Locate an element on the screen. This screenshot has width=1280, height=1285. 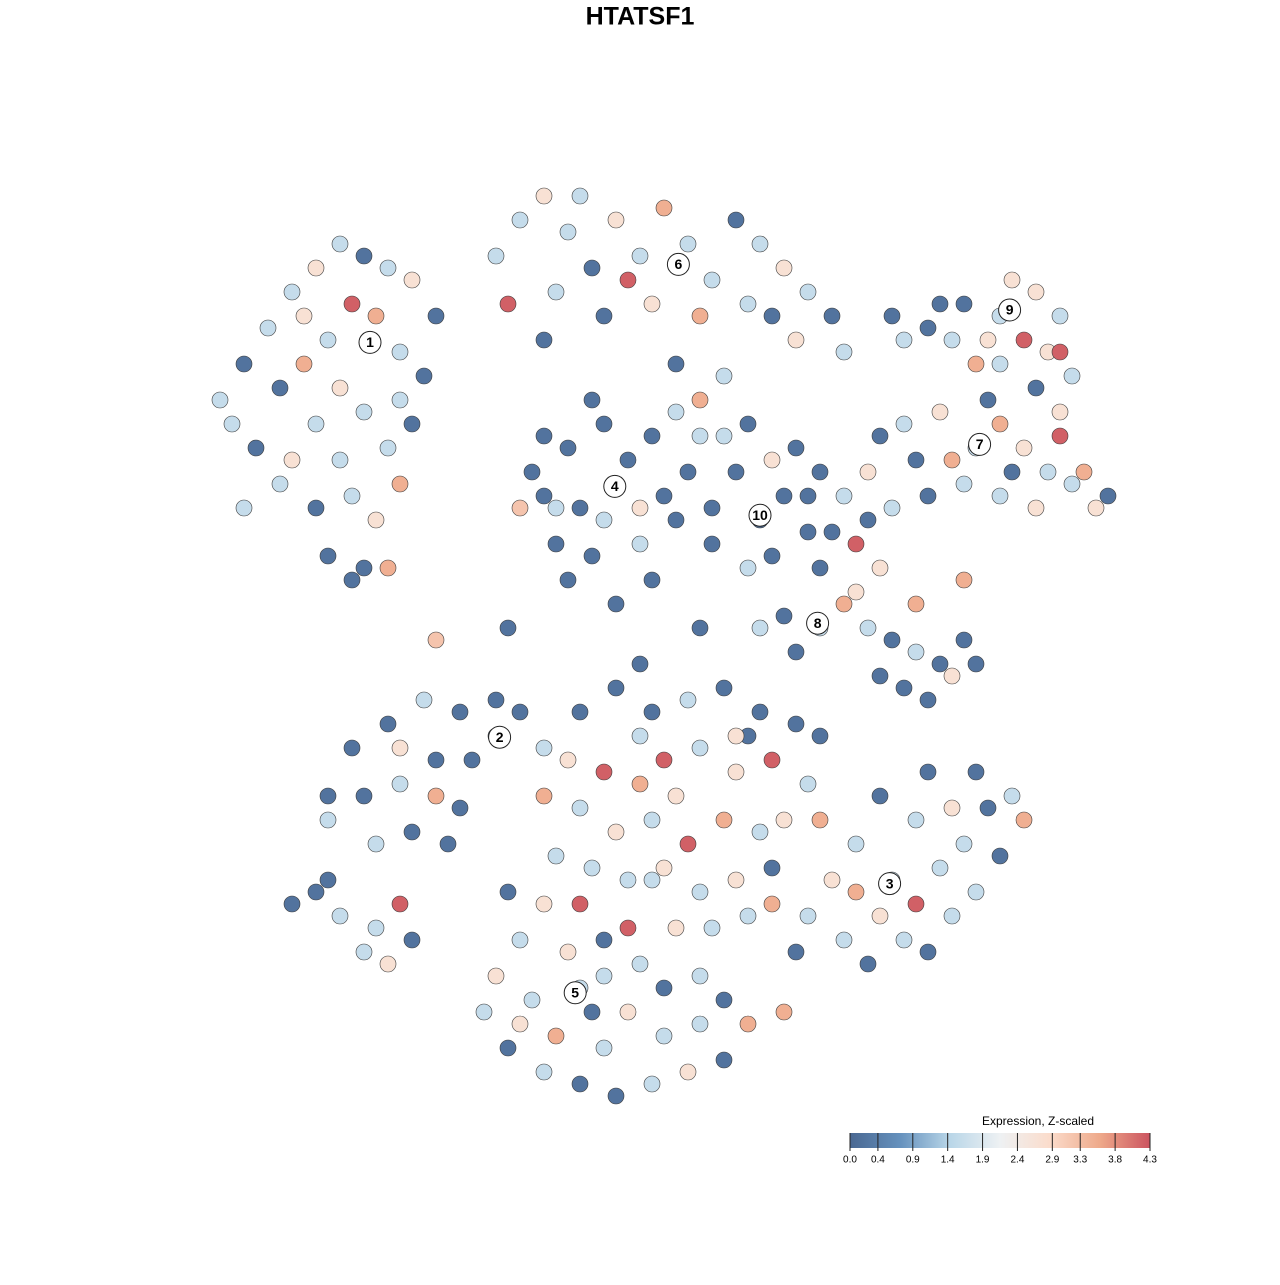
cluster-label: 4 is located at coordinates (615, 486).